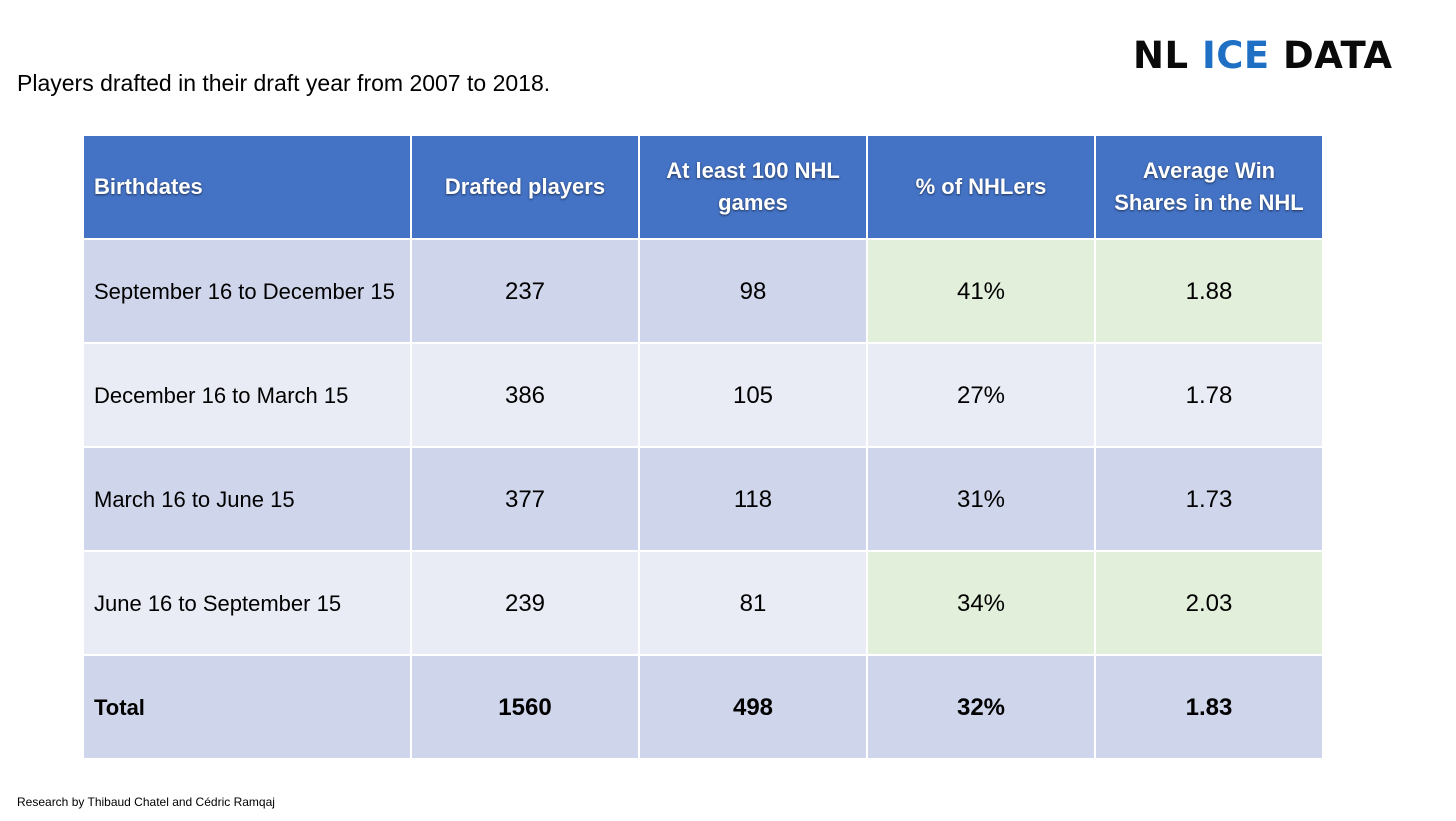 This screenshot has height=821, width=1456. What do you see at coordinates (247, 707) in the screenshot?
I see `cell-total-label: Total` at bounding box center [247, 707].